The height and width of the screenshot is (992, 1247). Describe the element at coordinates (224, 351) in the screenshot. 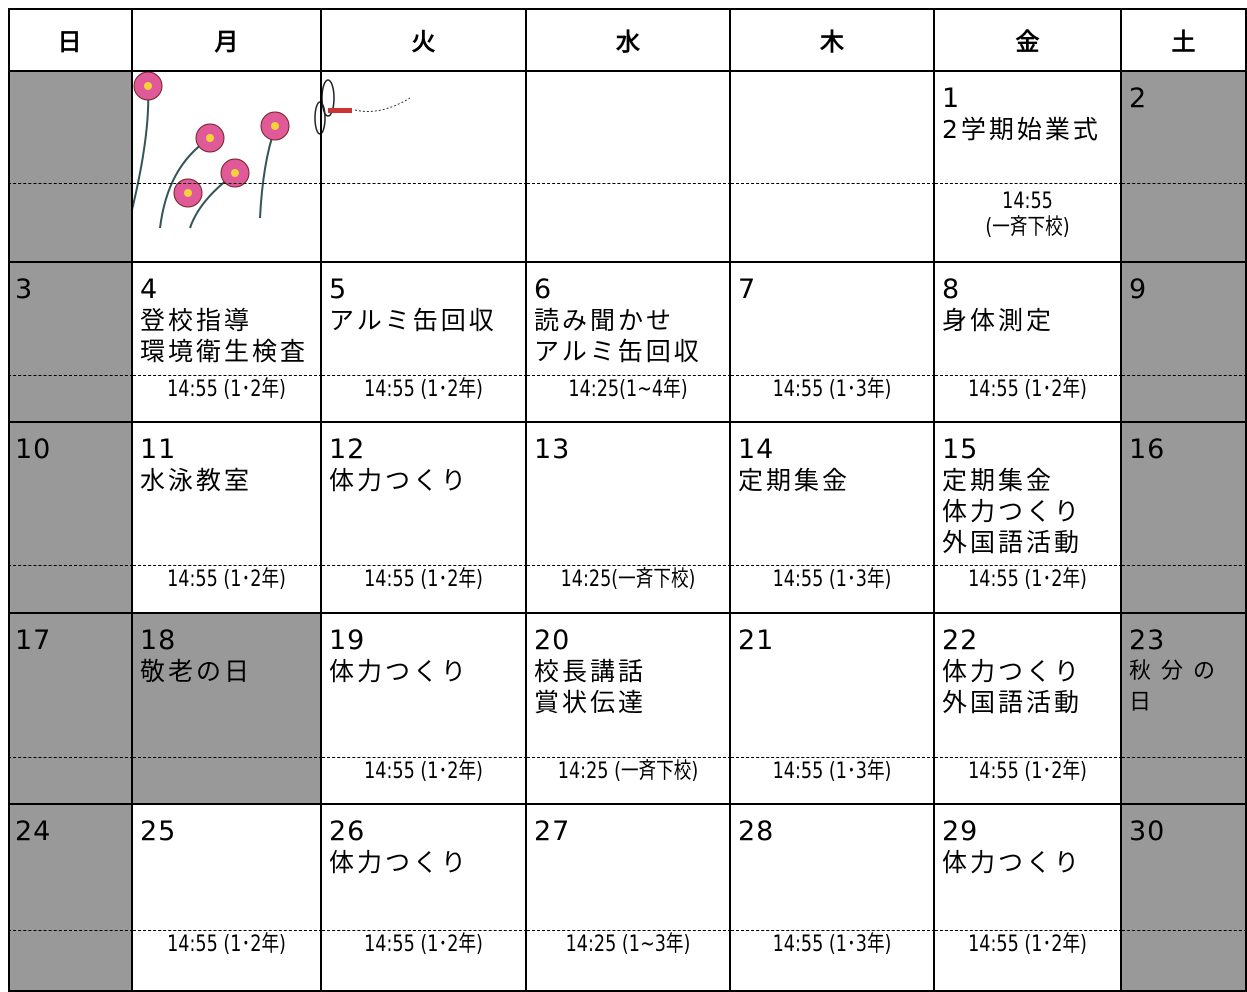

I see `event: 環境衛生検査` at that location.